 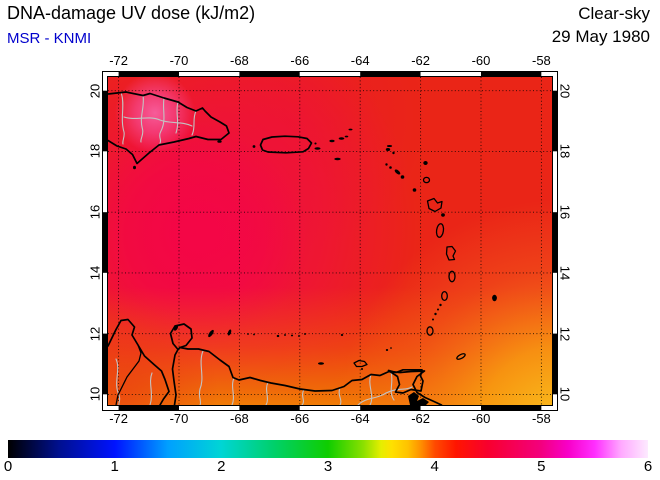 I want to click on colorbar-tick: 1, so click(x=114, y=466).